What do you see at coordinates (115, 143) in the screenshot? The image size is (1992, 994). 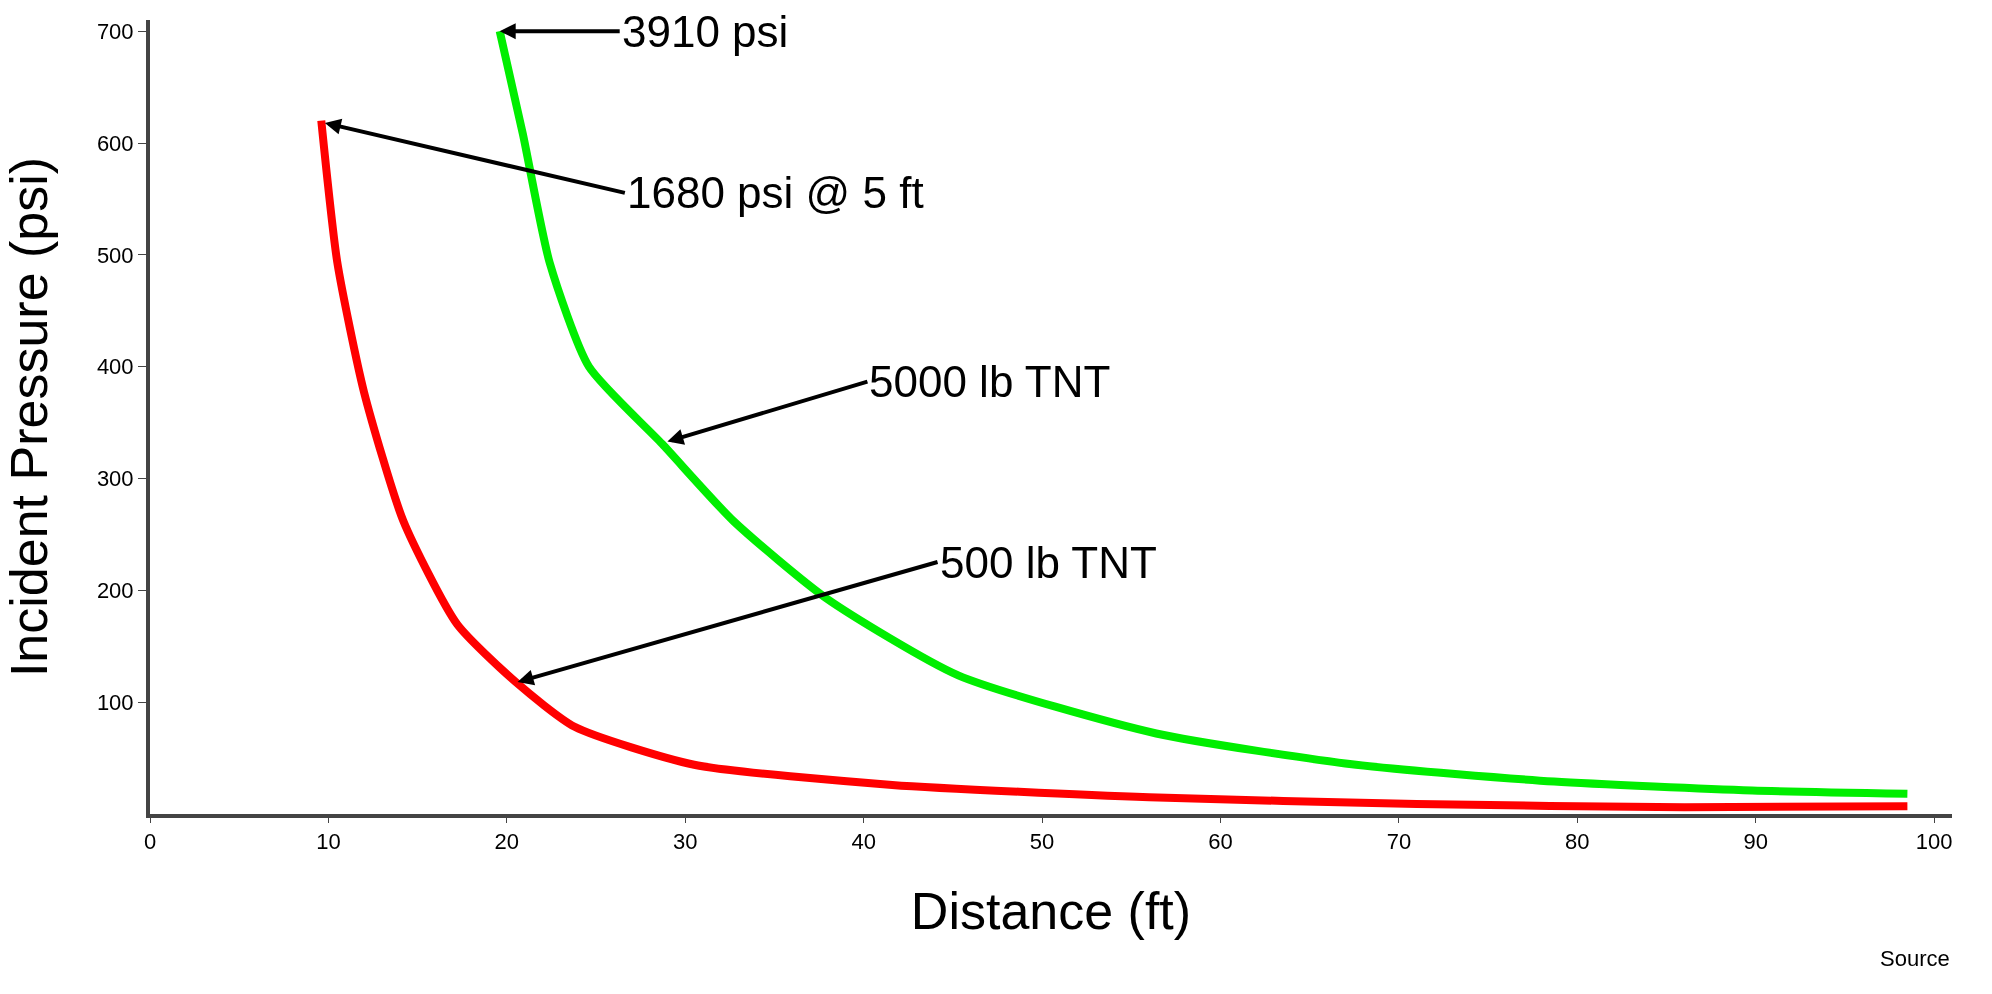 I see `y-tick-label: 600` at bounding box center [115, 143].